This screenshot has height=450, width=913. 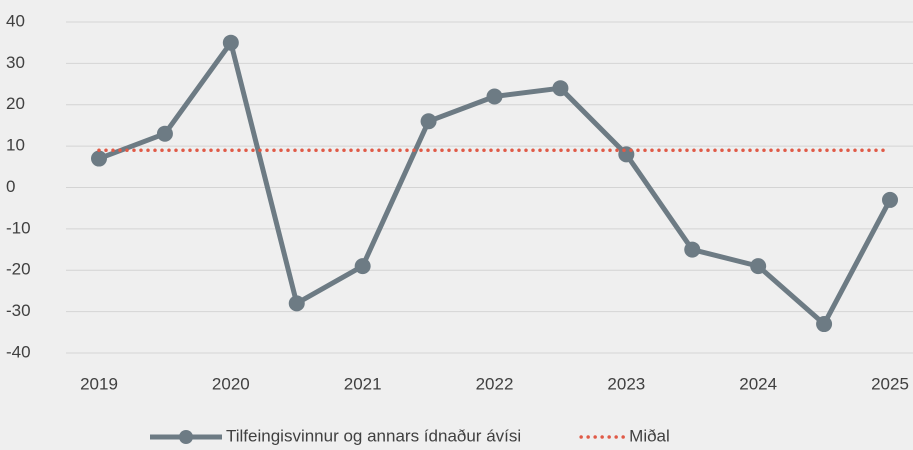 I want to click on y-tick-label: 20, so click(x=15, y=103).